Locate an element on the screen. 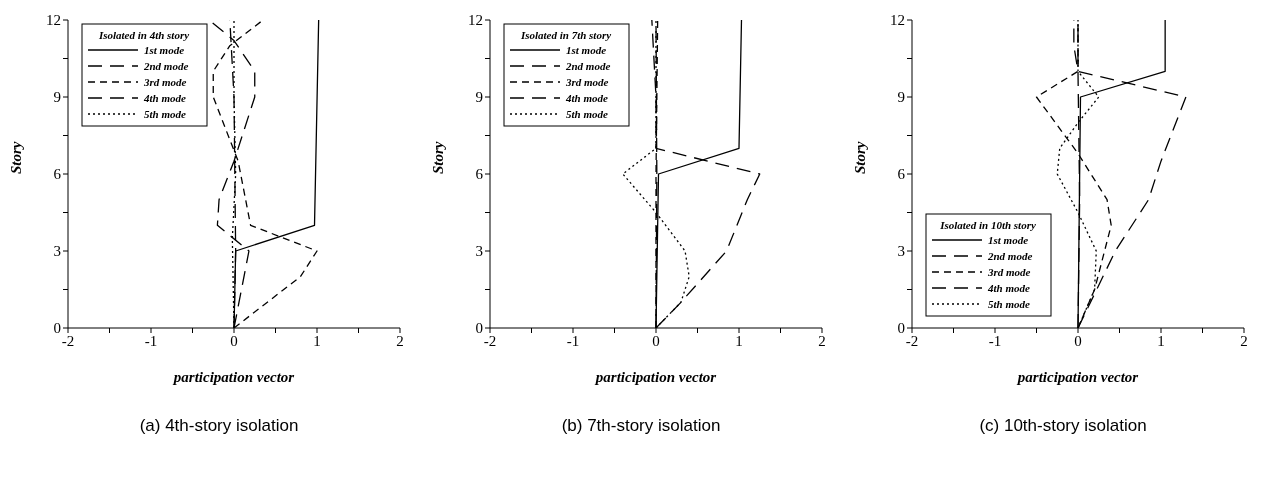 The width and height of the screenshot is (1284, 477). legend-title: Isolated in 4th story is located at coordinates (143, 35).